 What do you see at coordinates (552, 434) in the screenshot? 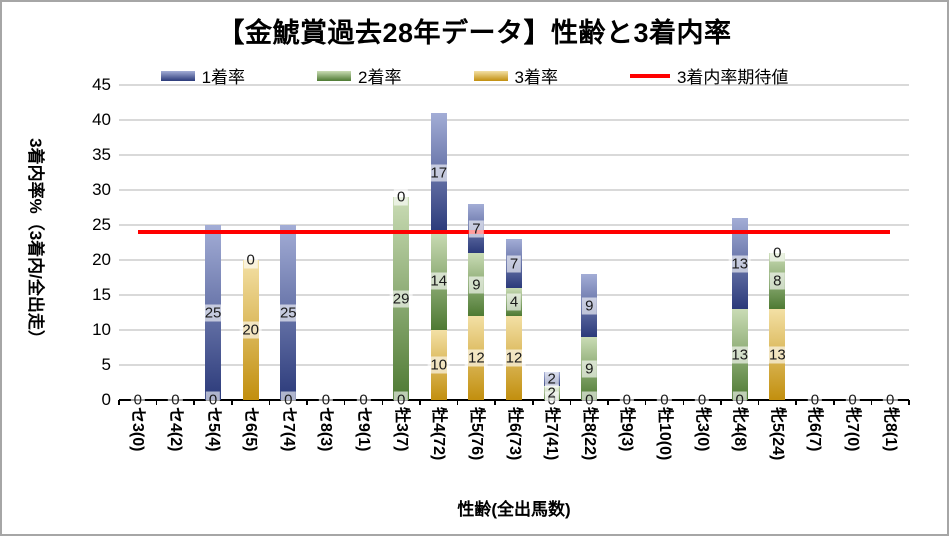
I see `x-tick-label: 牡7(41)` at bounding box center [552, 434].